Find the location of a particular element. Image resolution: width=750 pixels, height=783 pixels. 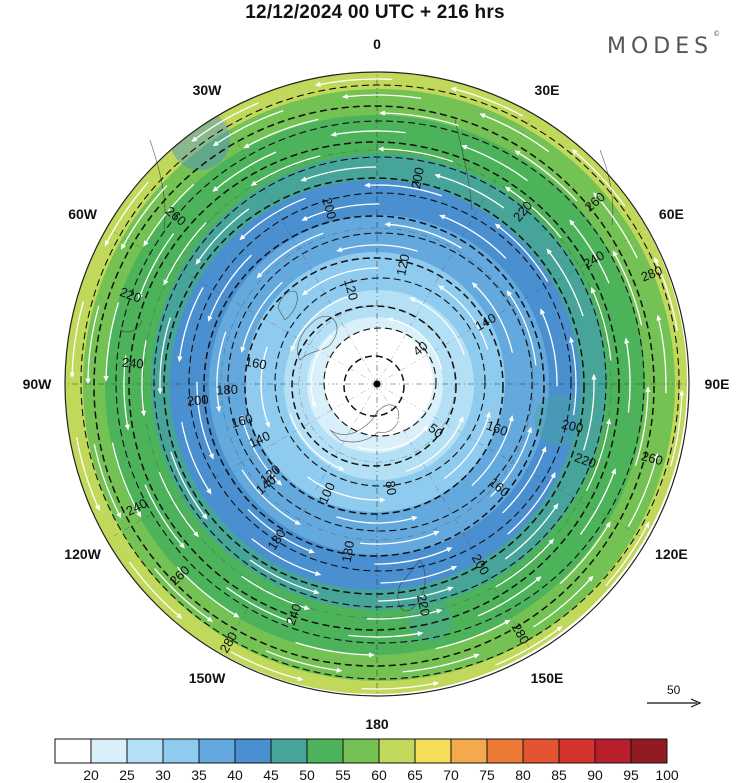

copyright-mark: © is located at coordinates (717, 34).